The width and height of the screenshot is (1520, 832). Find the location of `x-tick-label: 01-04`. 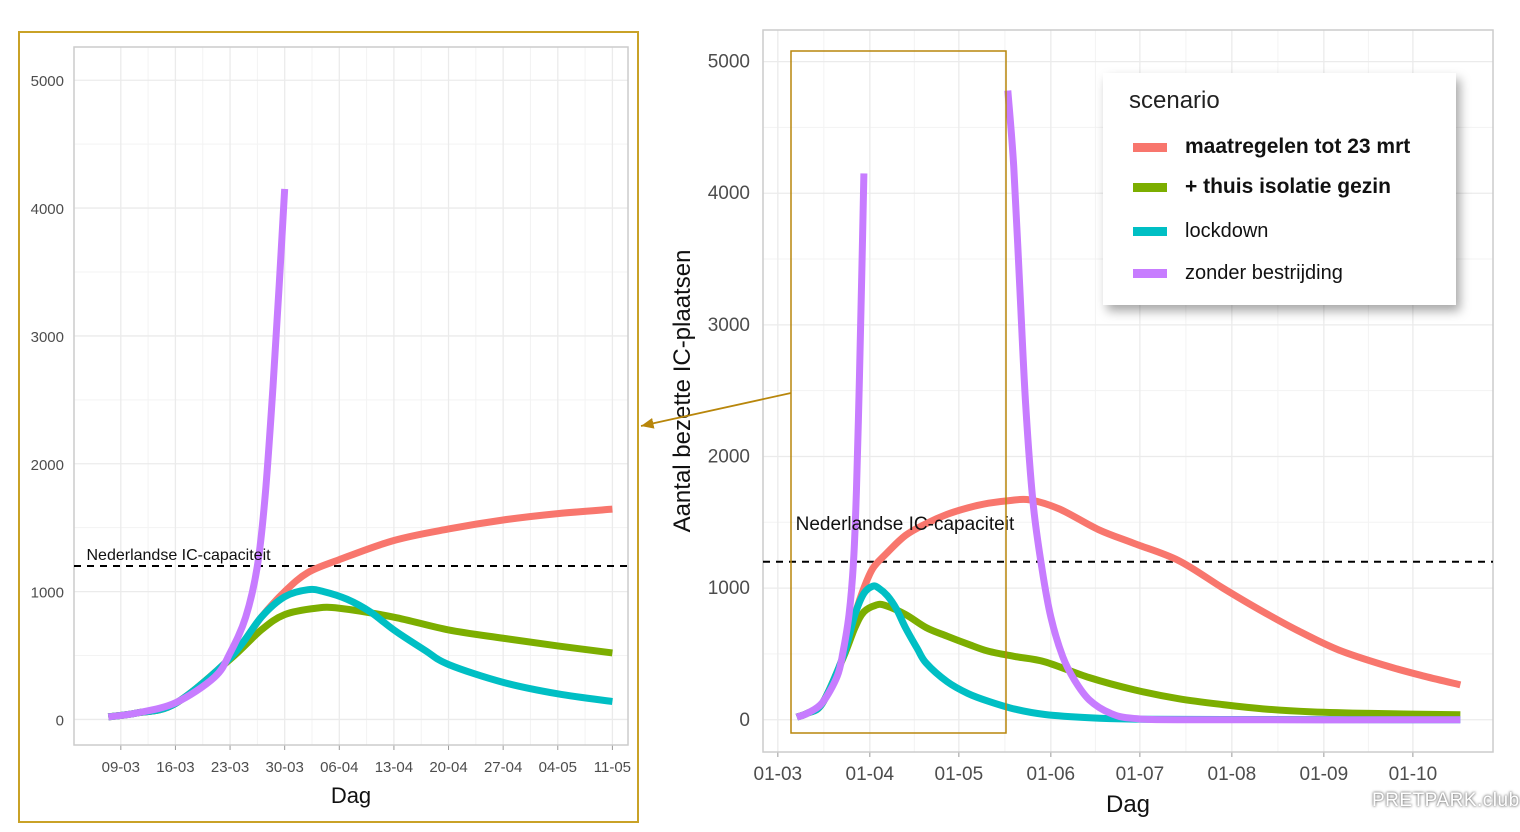

x-tick-label: 01-04 is located at coordinates (870, 774).